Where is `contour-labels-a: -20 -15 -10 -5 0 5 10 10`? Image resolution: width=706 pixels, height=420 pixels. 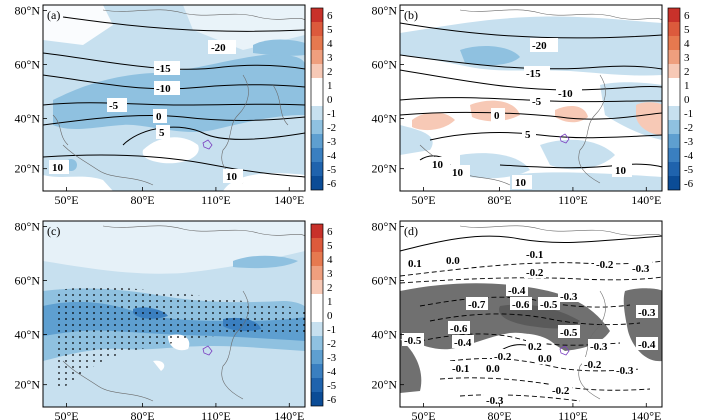 contour-labels-a: -20 -15 -10 -5 0 5 10 10 is located at coordinates (146, 111).